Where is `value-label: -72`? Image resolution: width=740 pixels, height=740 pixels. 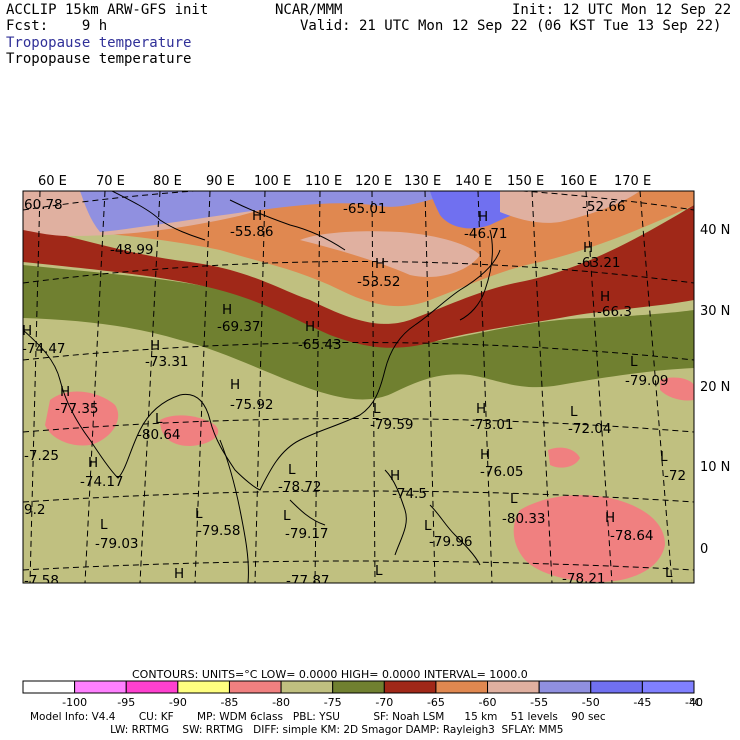 value-label: -72 is located at coordinates (675, 476).